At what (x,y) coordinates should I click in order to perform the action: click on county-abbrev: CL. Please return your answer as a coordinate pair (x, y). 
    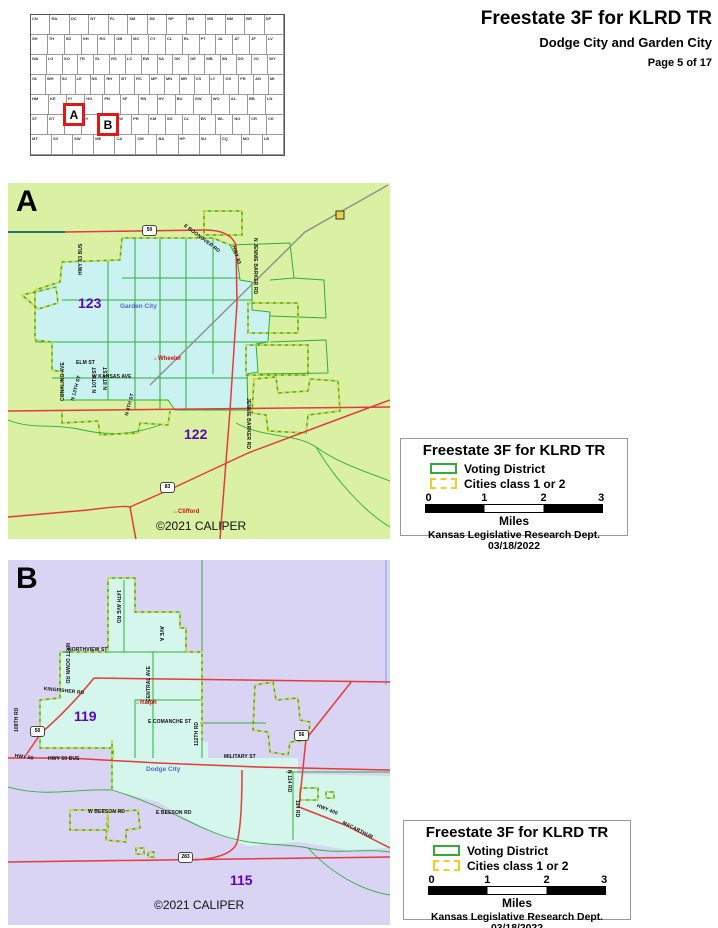
    Looking at the image, I should click on (186, 118).